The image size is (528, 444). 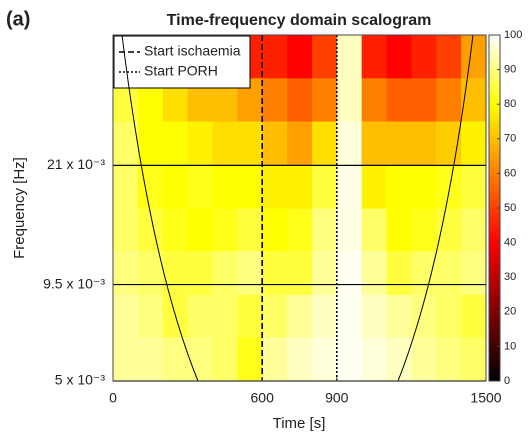 I want to click on colorbar-tick-label: 0, so click(x=507, y=381).